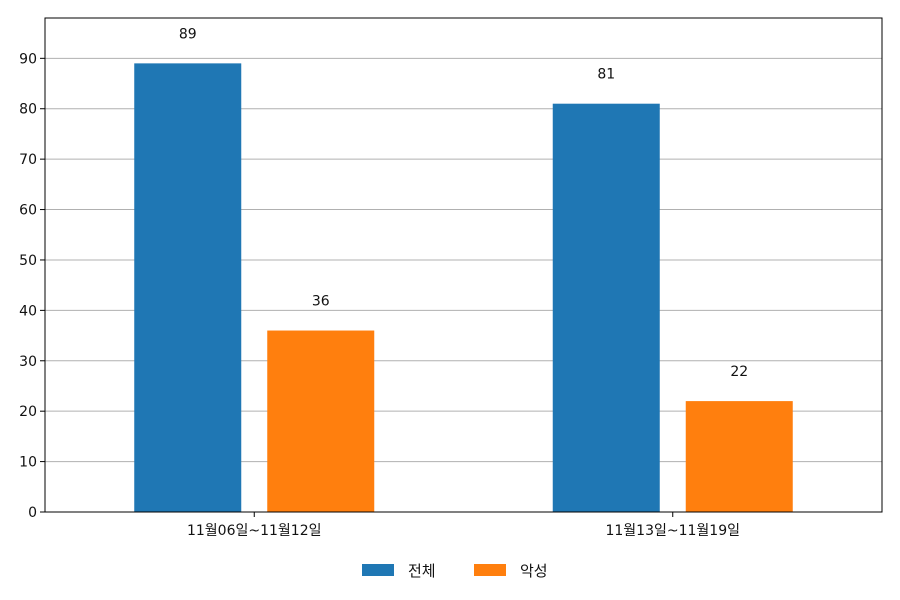  Describe the element at coordinates (739, 456) in the screenshot. I see `bar-악성-2` at that location.